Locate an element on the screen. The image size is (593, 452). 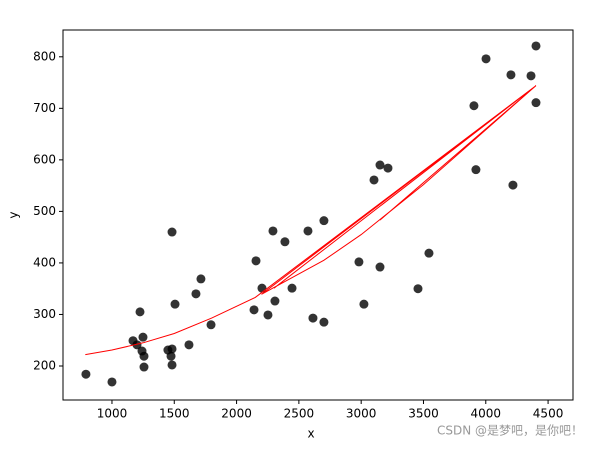
x-tick-label: 3500 is located at coordinates (423, 414).